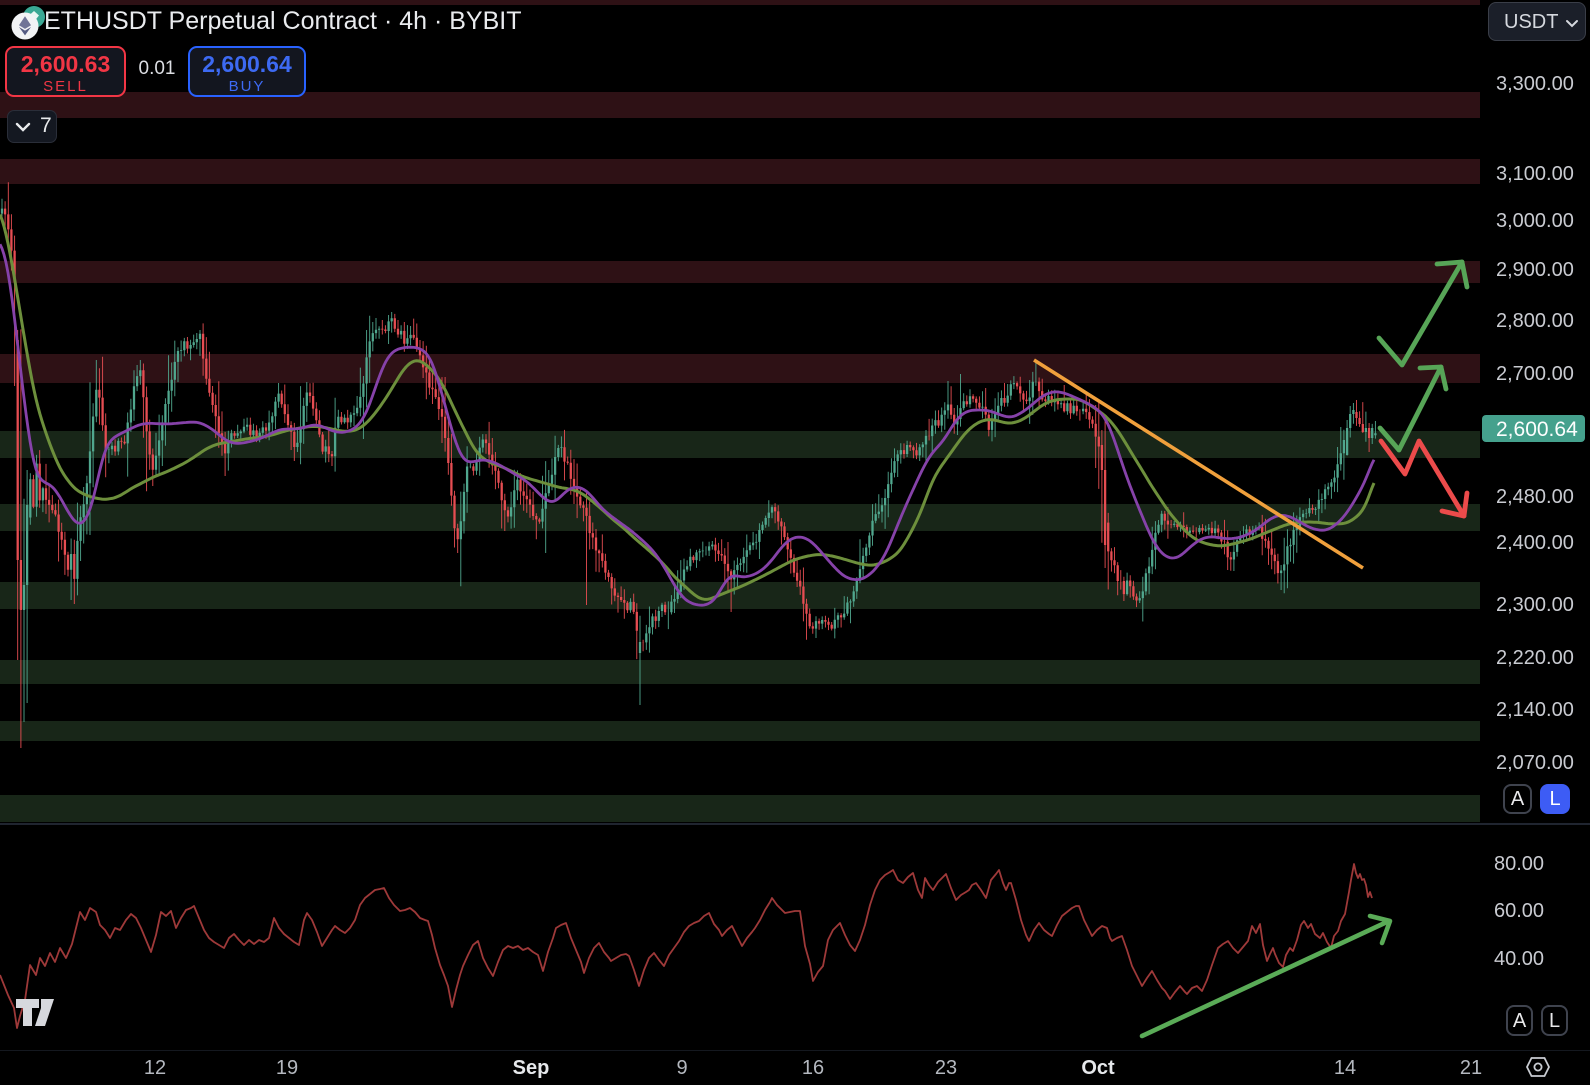  What do you see at coordinates (1519, 864) in the screenshot?
I see `svg-text: 80.00` at bounding box center [1519, 864].